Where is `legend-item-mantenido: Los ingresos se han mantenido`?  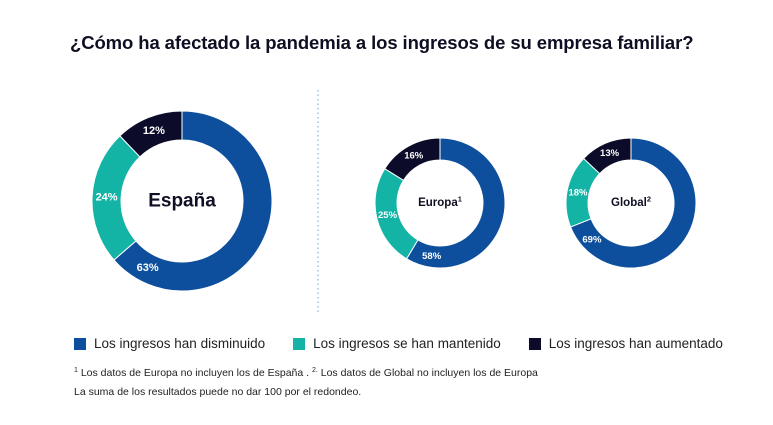
legend-item-mantenido: Los ingresos se han mantenido is located at coordinates (397, 343).